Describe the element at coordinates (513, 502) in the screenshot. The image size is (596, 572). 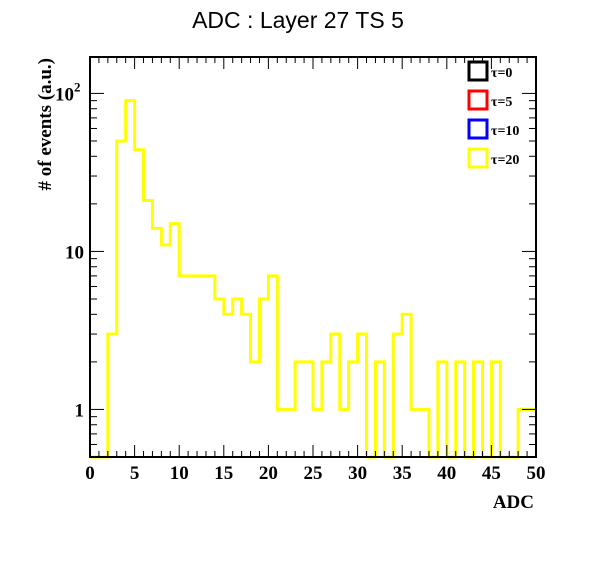
I see `x-axis-label: ADC` at that location.